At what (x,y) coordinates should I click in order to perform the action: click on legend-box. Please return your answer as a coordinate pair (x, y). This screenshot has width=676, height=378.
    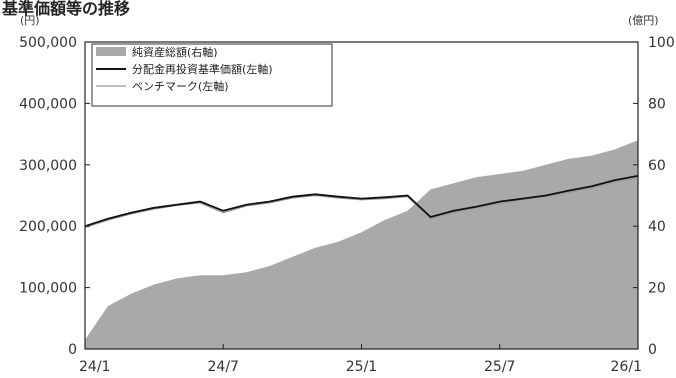
    Looking at the image, I should click on (212, 75).